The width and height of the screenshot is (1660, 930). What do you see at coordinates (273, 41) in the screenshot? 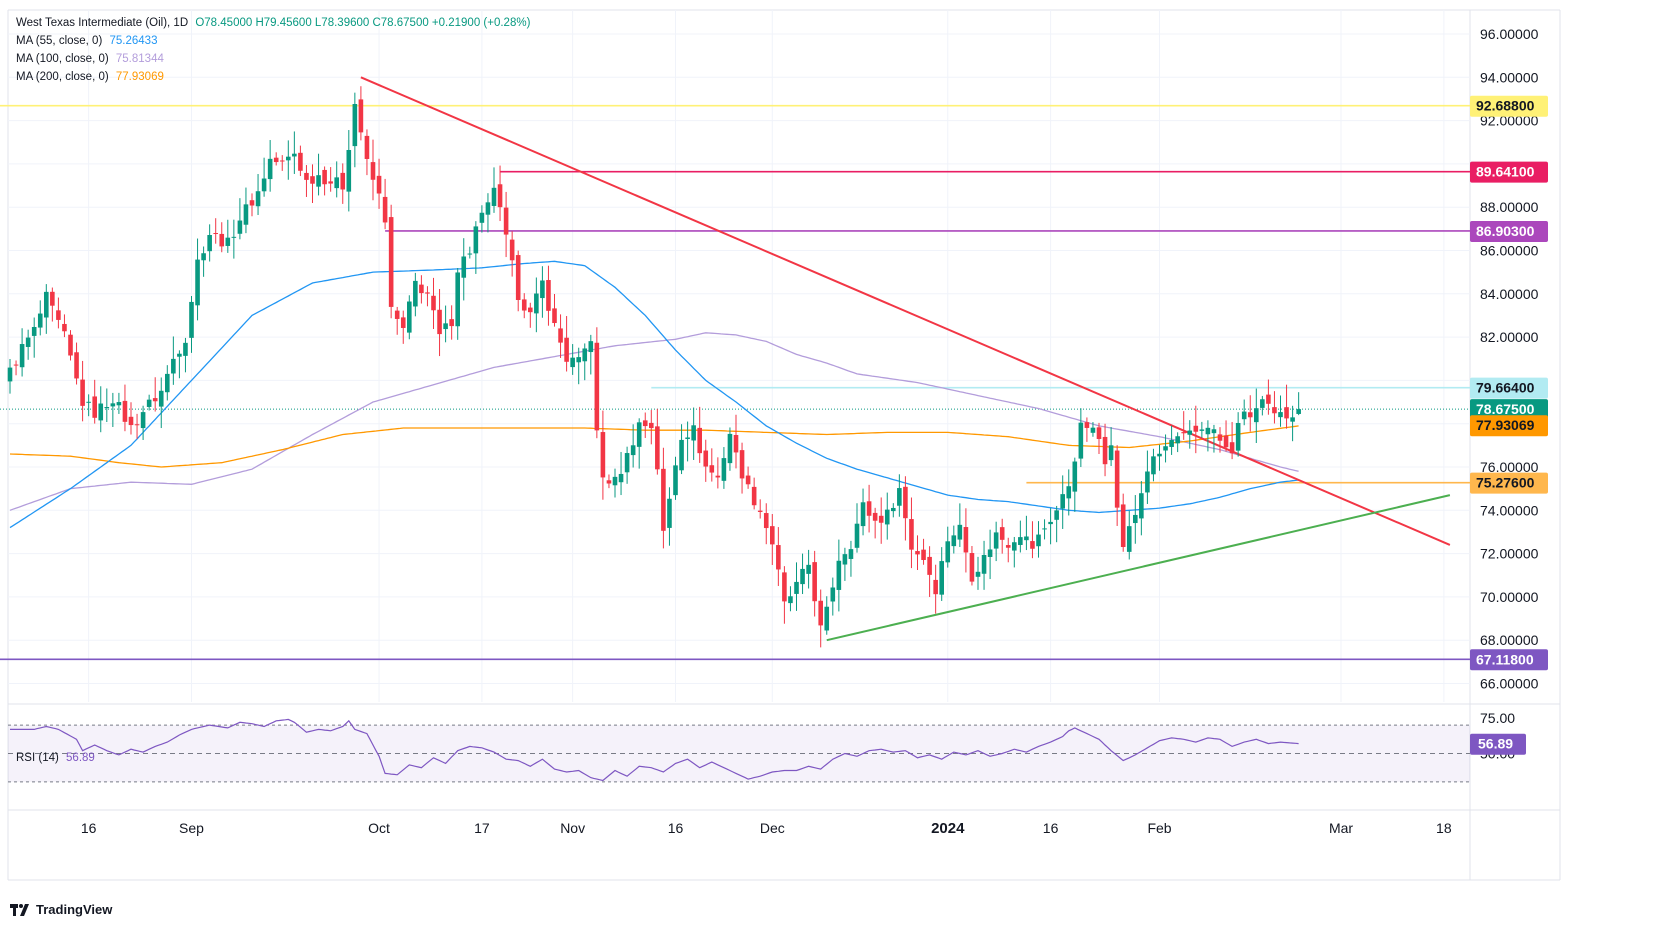
I see `legend-ma55-row: MA (55, close, 0) 75.26433` at bounding box center [273, 41].